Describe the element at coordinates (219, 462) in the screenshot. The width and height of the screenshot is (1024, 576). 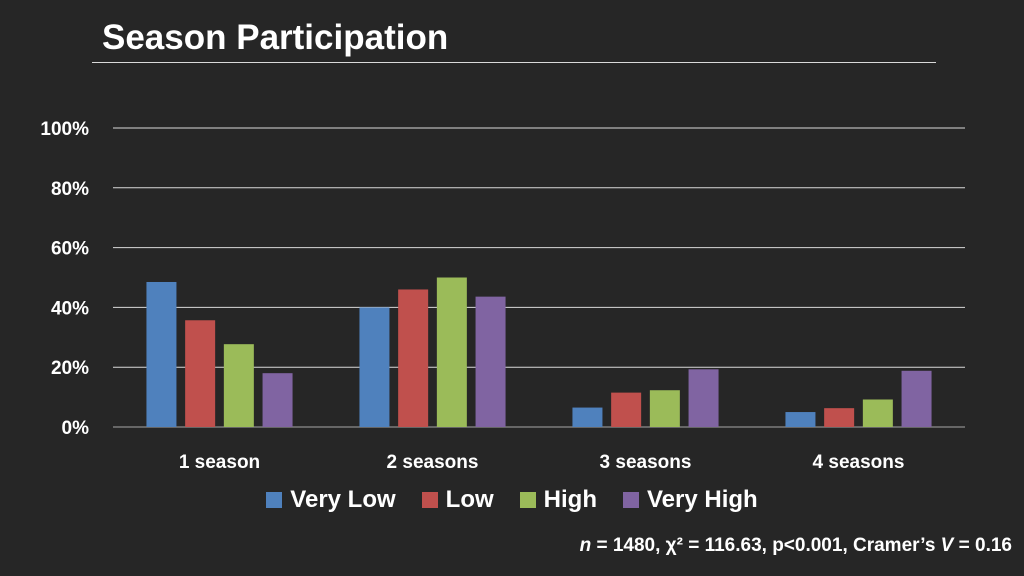
I see `x-tick-label: 1 season` at that location.